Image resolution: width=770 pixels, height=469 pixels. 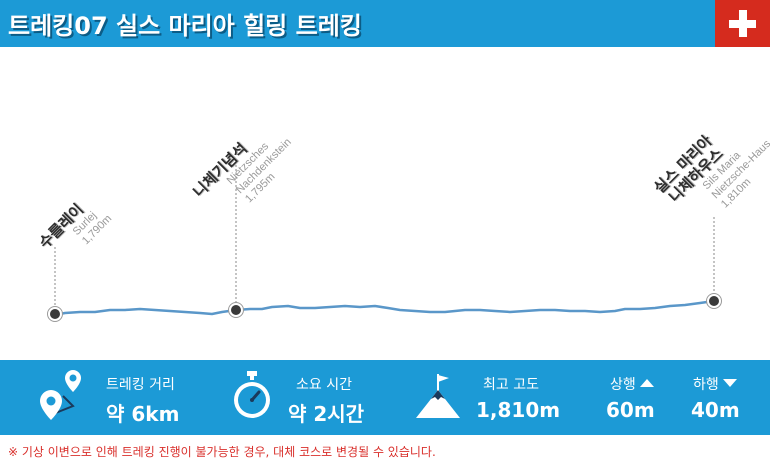 What do you see at coordinates (236, 310) in the screenshot?
I see `waypoint-dot-nietzsche-stone` at bounding box center [236, 310].